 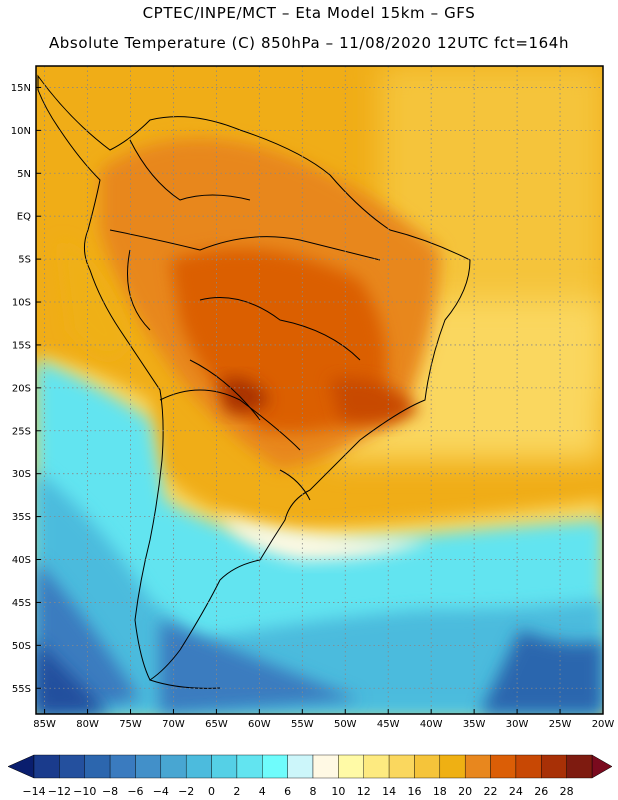 What do you see at coordinates (130, 724) in the screenshot?
I see `lon-tick-label: 75W` at bounding box center [130, 724].